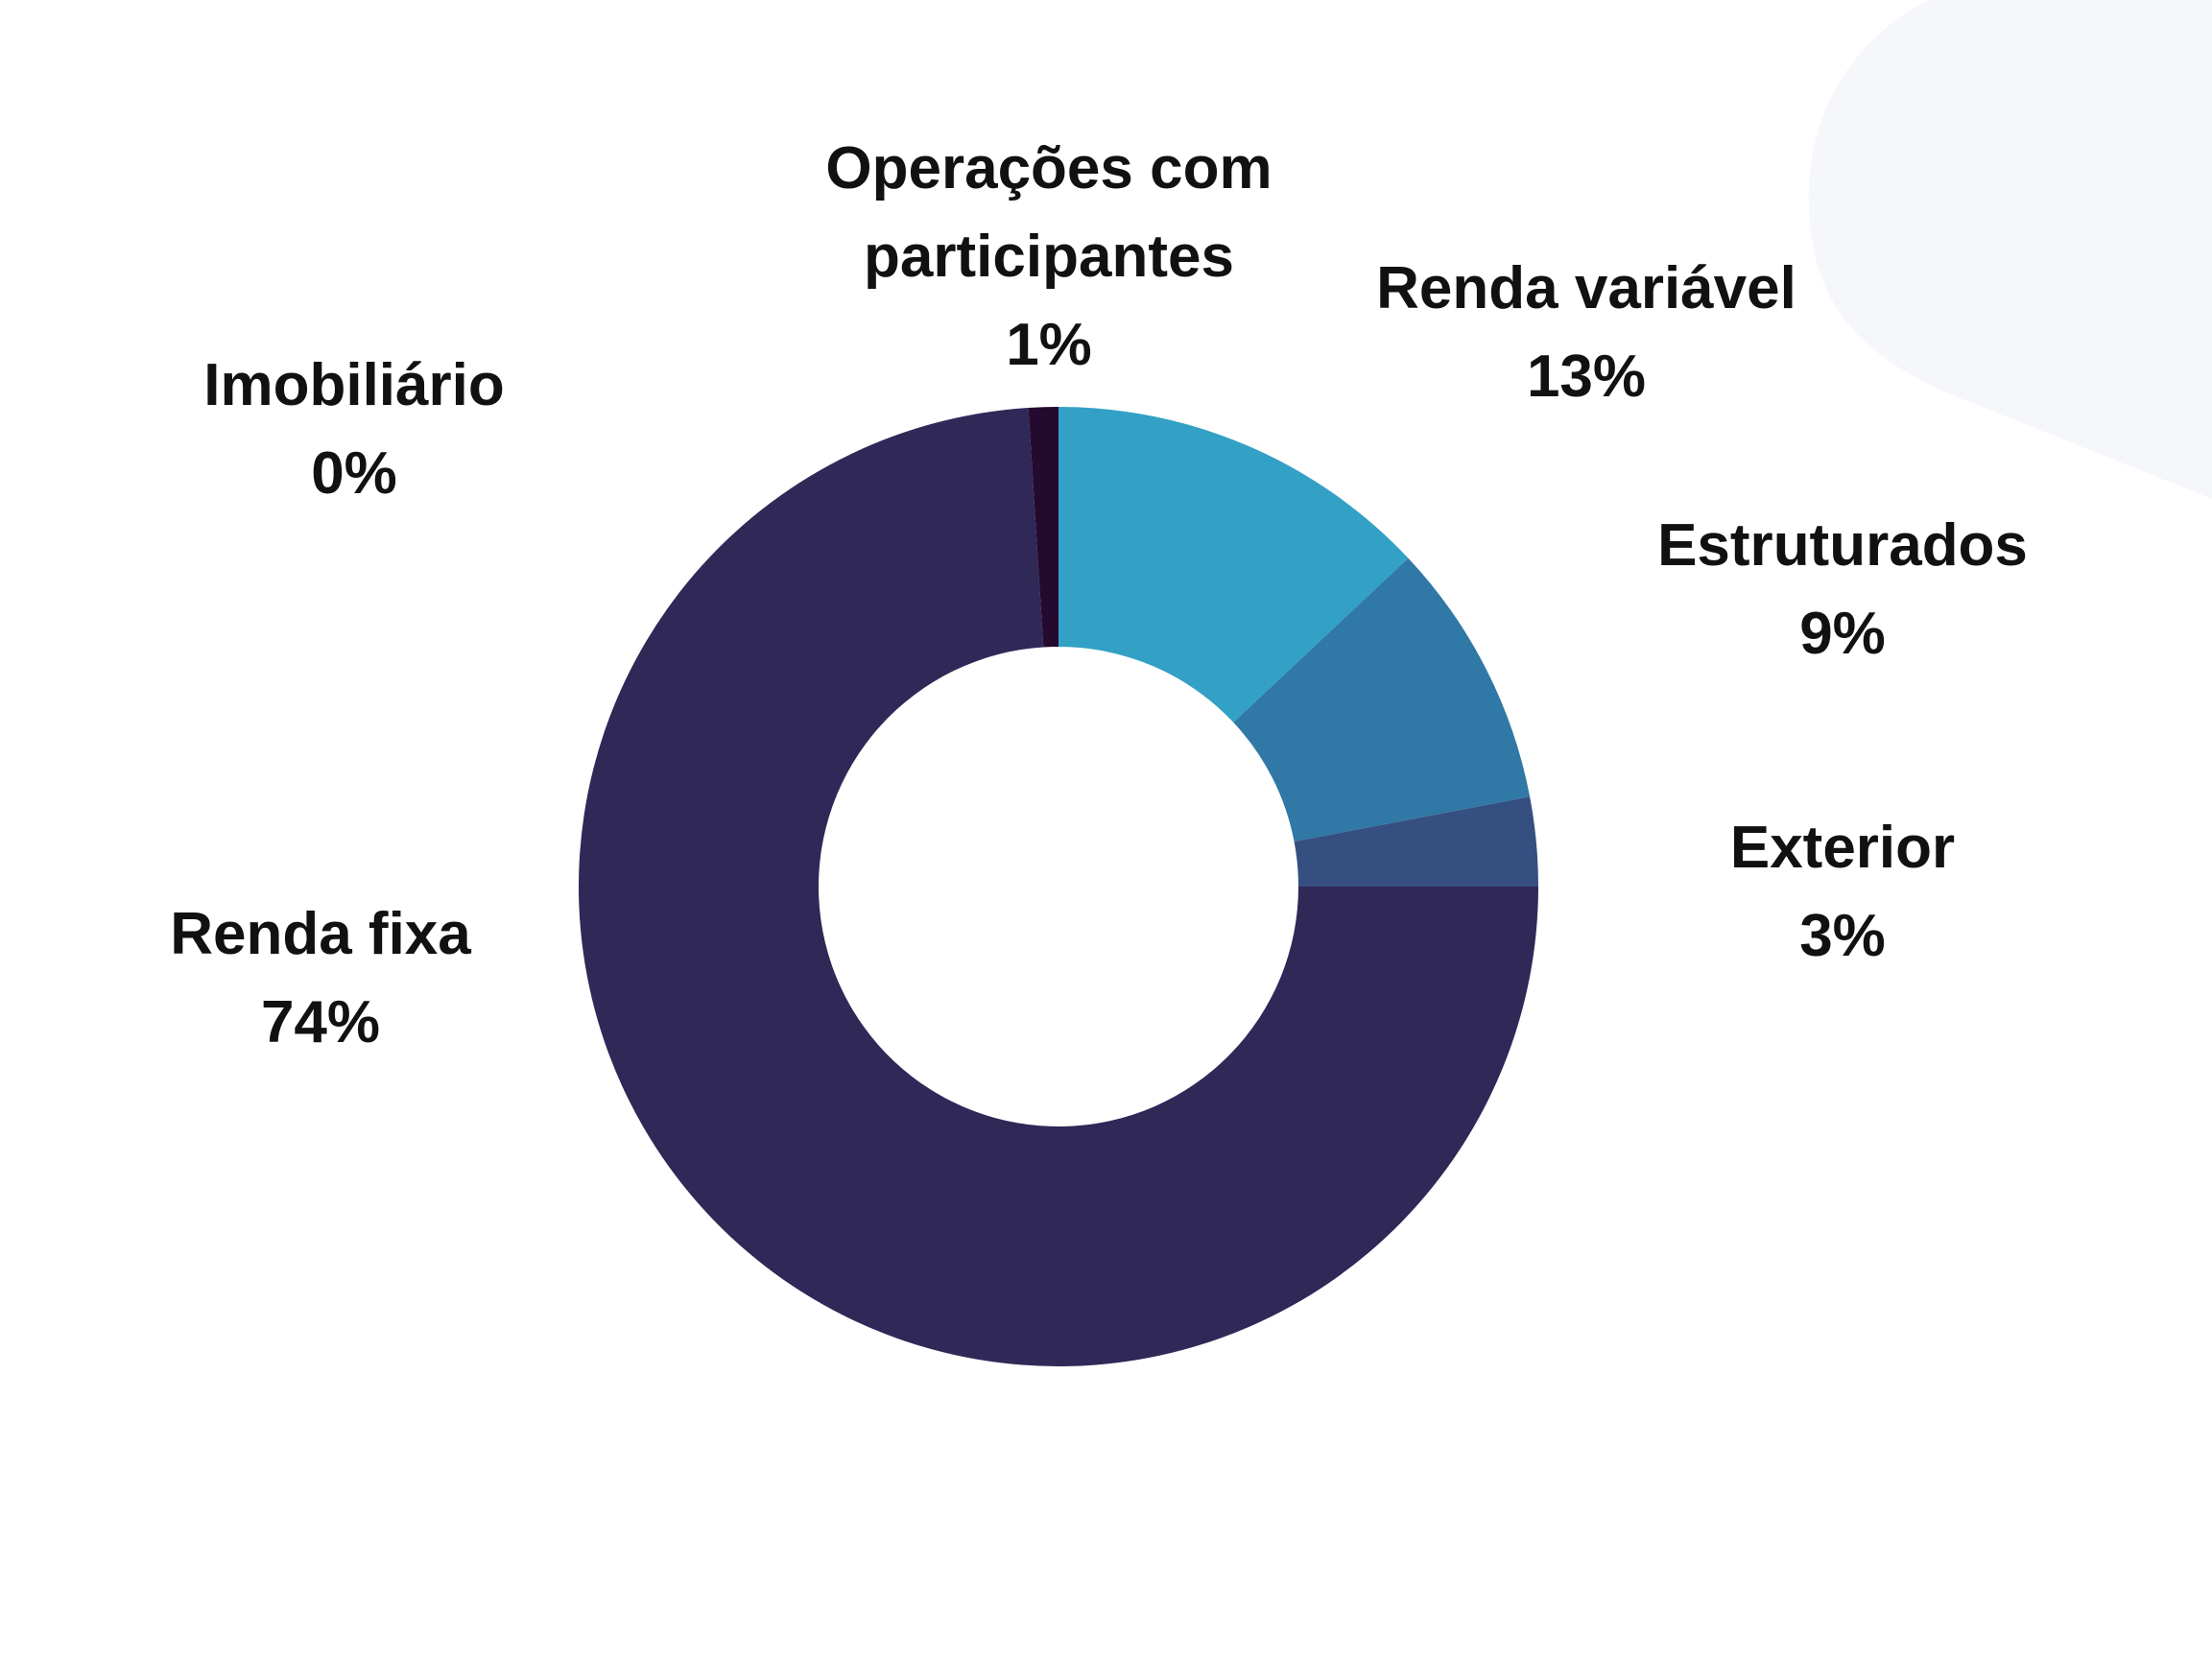 The width and height of the screenshot is (2212, 1659). What do you see at coordinates (1043, 527) in the screenshot?
I see `slice-operacoes-com-participantes` at bounding box center [1043, 527].